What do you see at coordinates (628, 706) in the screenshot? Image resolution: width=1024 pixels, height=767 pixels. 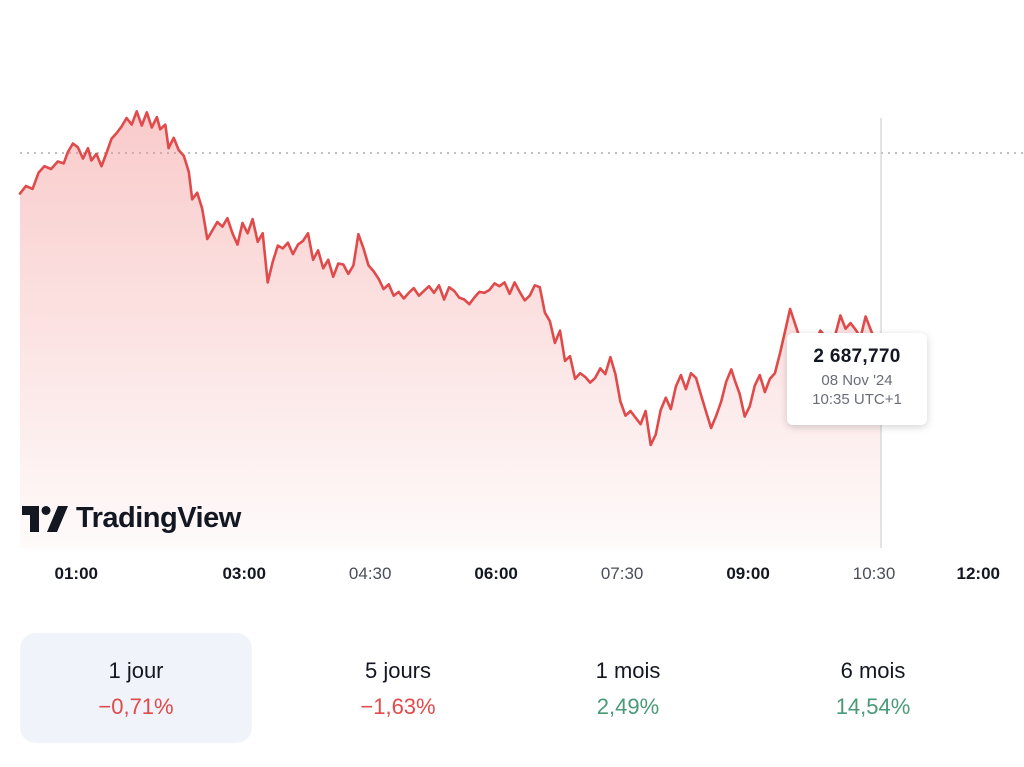 I see `period-change: 2,49%` at bounding box center [628, 706].